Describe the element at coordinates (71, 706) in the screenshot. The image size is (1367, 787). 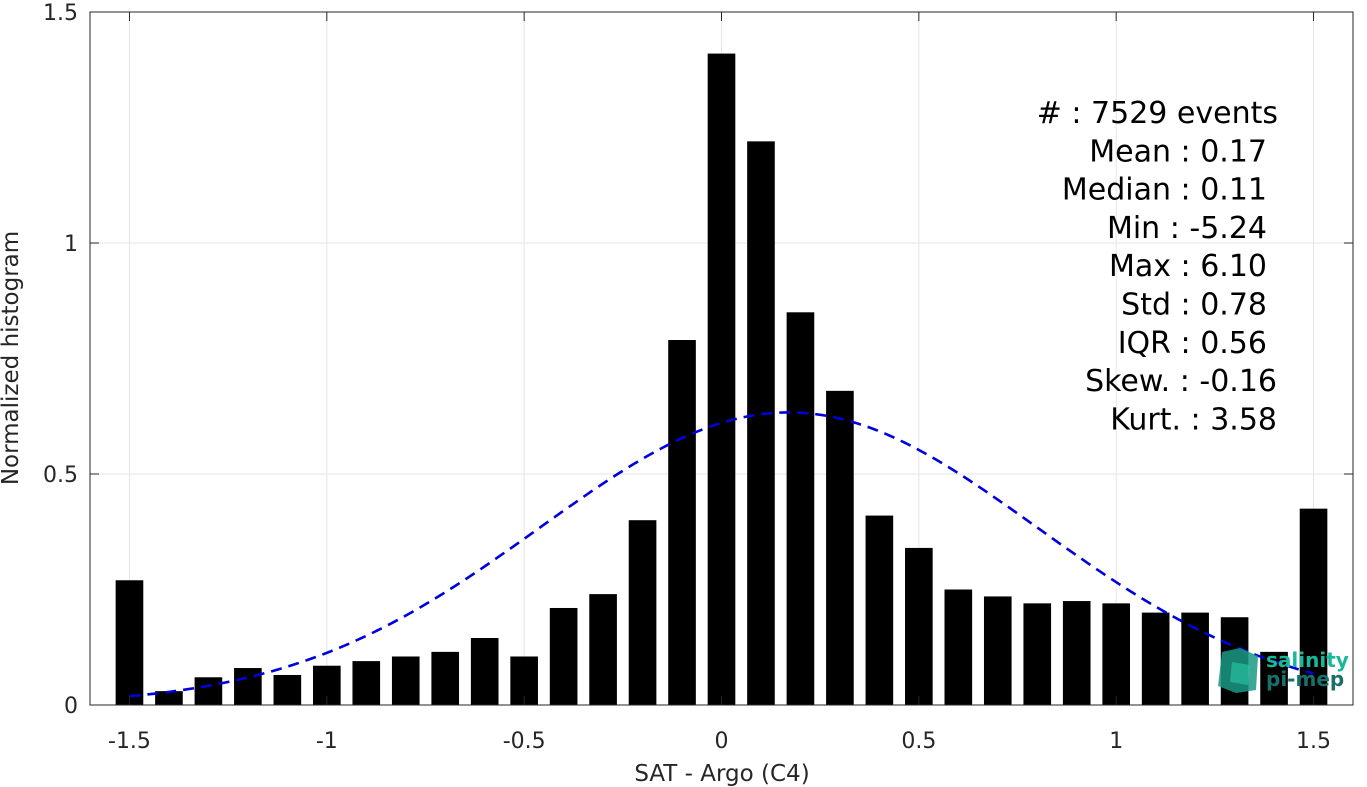
I see `y-tick-label-0: 0` at that location.